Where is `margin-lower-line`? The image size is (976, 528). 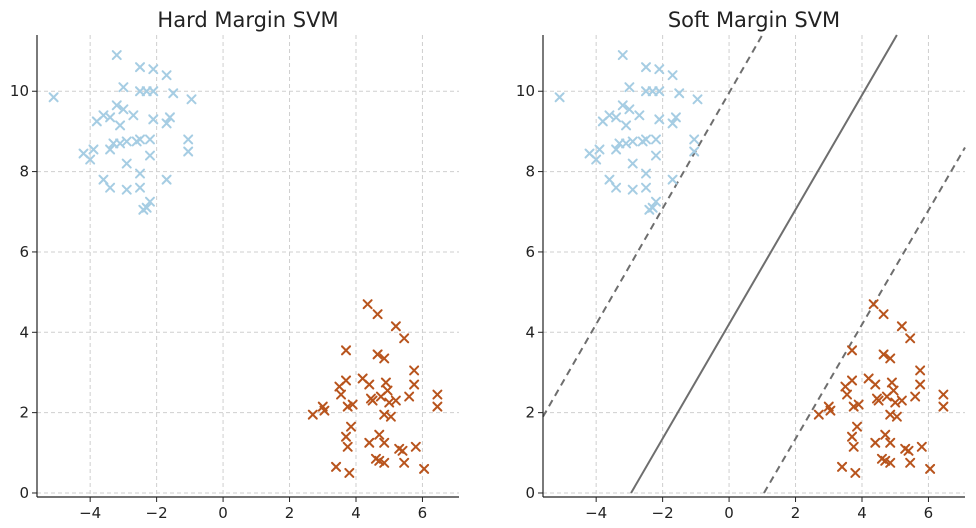
margin-lower-line is located at coordinates (864, 320).